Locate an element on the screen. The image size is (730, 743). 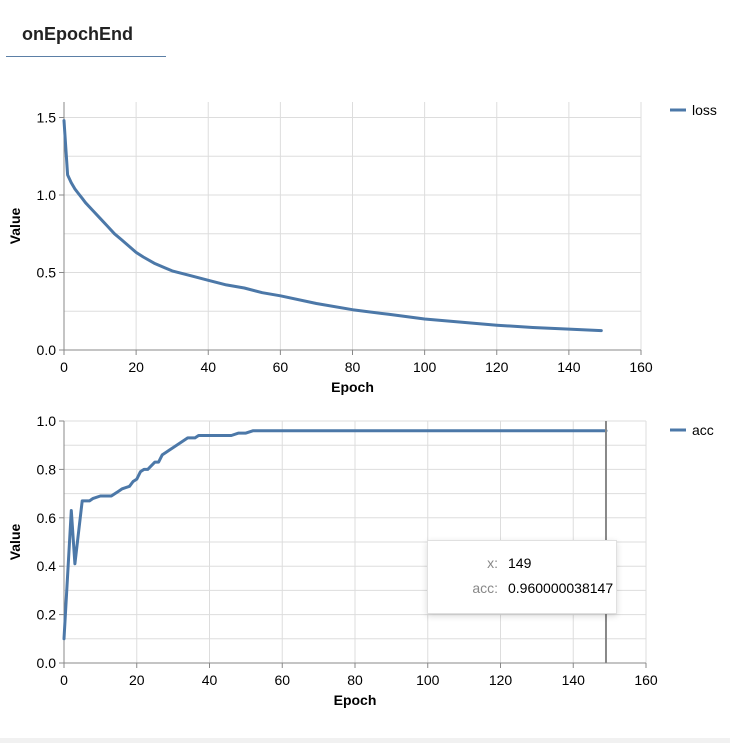
y-tick-label: 0.6 is located at coordinates (47, 518).